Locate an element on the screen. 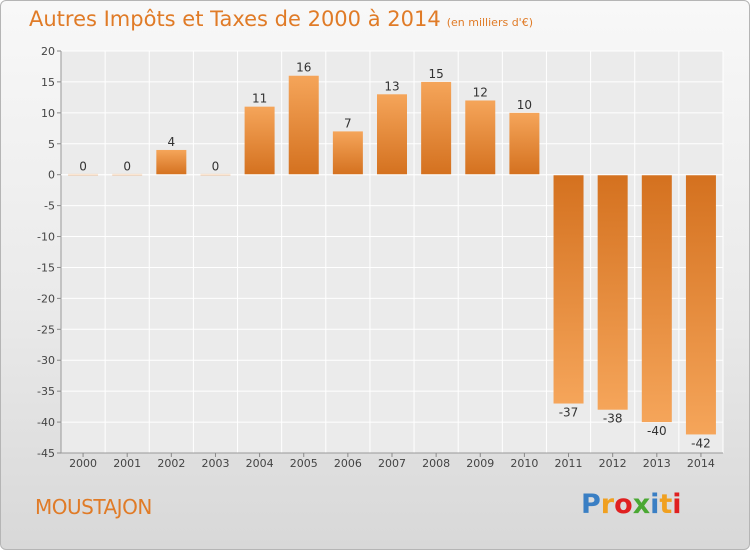 The image size is (750, 550). data-label: 15 is located at coordinates (435, 74).